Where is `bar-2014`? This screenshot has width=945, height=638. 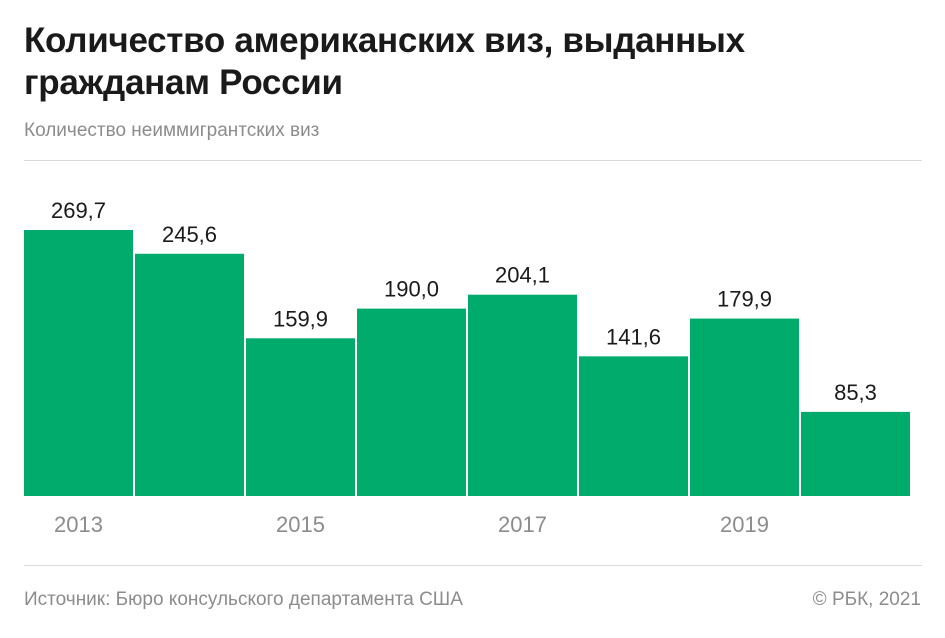
bar-2014 is located at coordinates (189, 374).